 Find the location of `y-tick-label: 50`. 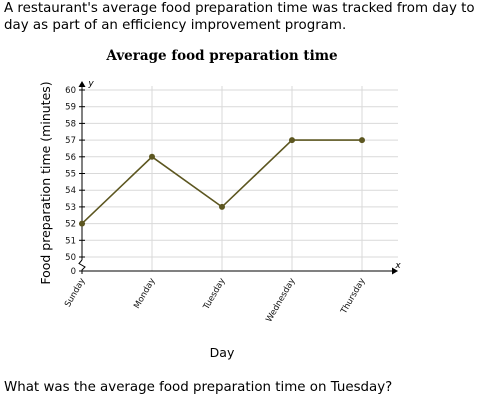

y-tick-label: 50 is located at coordinates (70, 258).